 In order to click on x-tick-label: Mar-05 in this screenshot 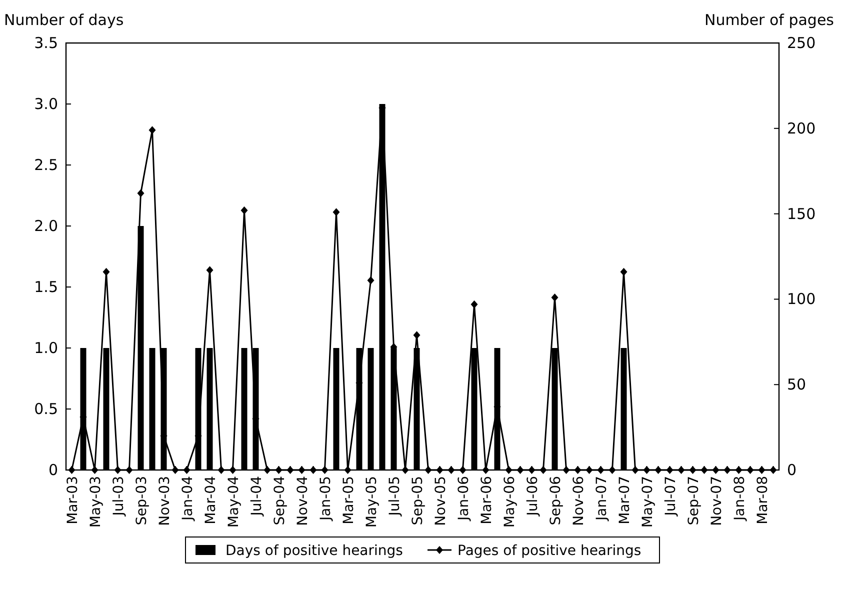, I will do `click(348, 500)`.